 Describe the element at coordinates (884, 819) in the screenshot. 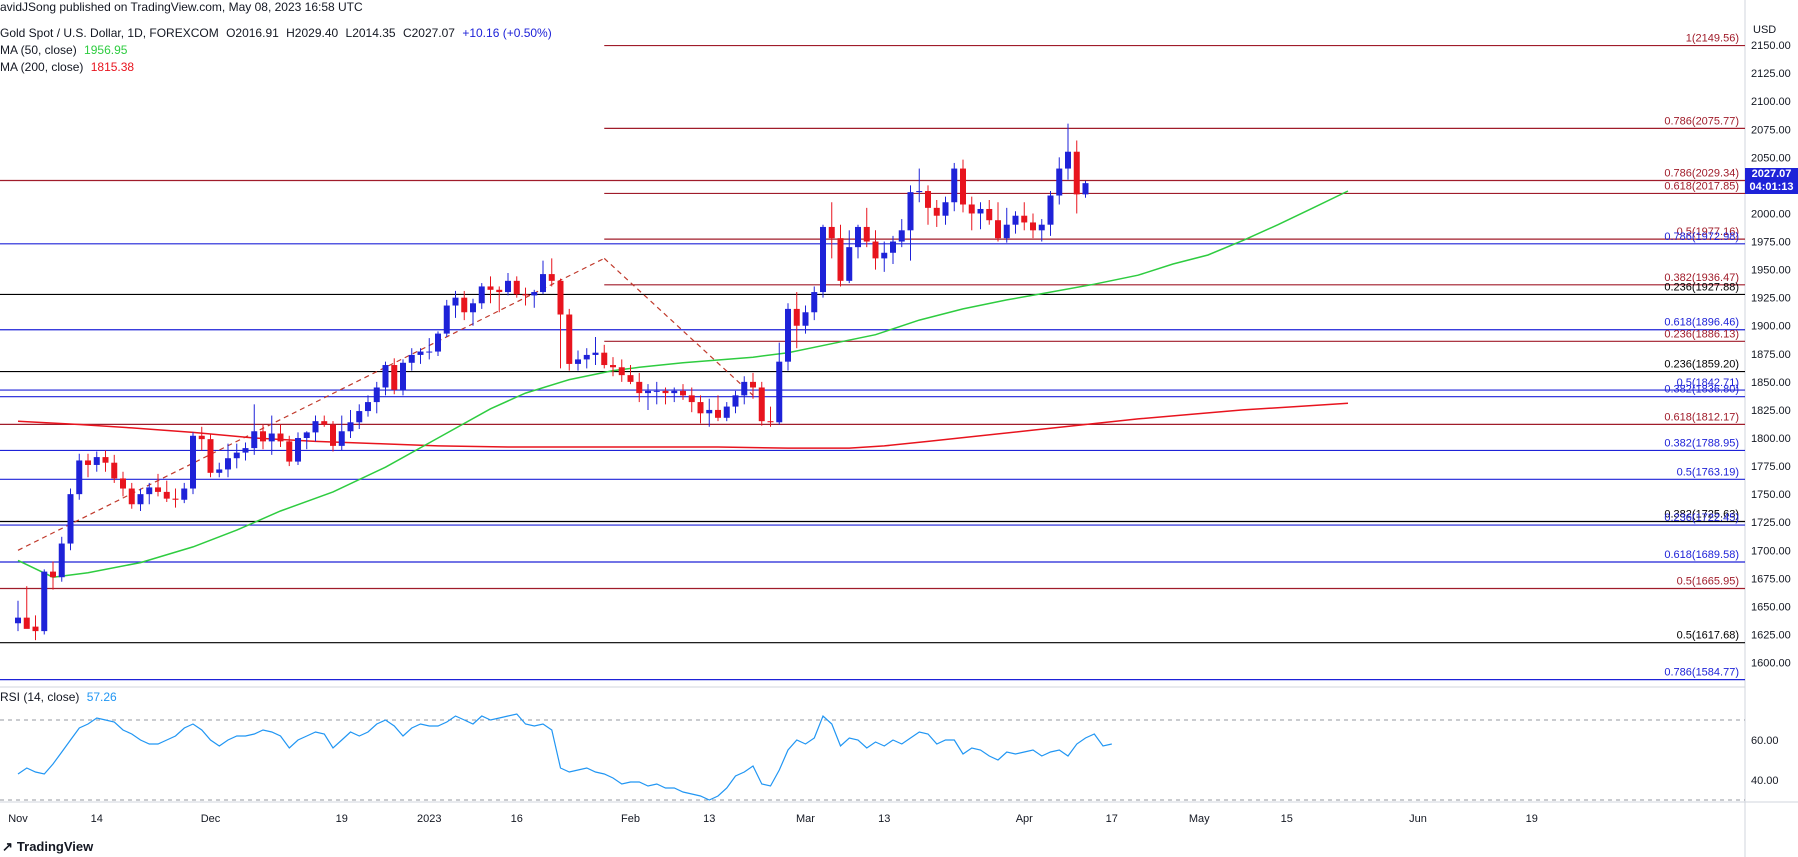

I see `time-tick-label: 13` at that location.